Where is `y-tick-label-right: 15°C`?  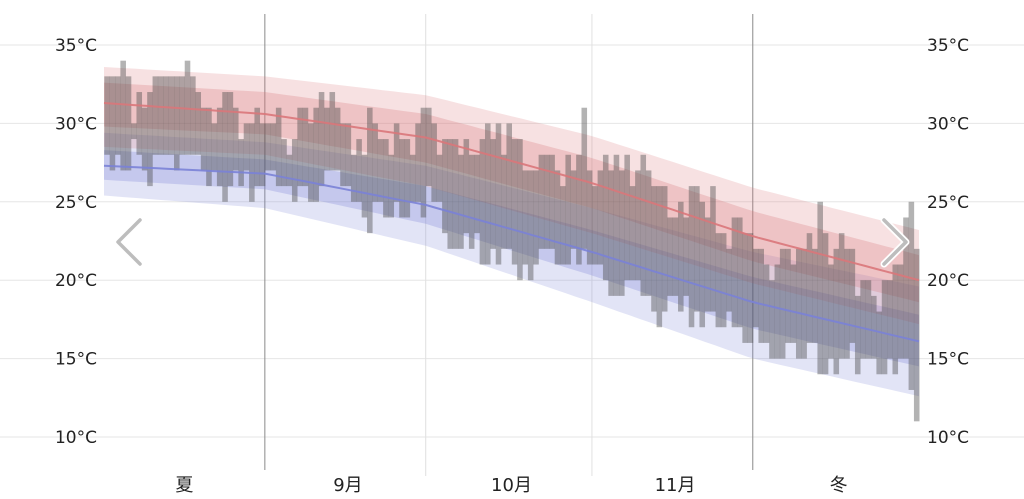 y-tick-label-right: 15°C is located at coordinates (948, 360).